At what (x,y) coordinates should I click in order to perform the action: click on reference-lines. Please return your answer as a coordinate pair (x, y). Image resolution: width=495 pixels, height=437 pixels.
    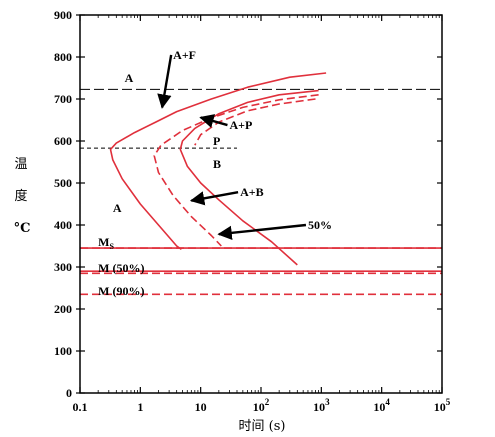
    Looking at the image, I should click on (261, 118).